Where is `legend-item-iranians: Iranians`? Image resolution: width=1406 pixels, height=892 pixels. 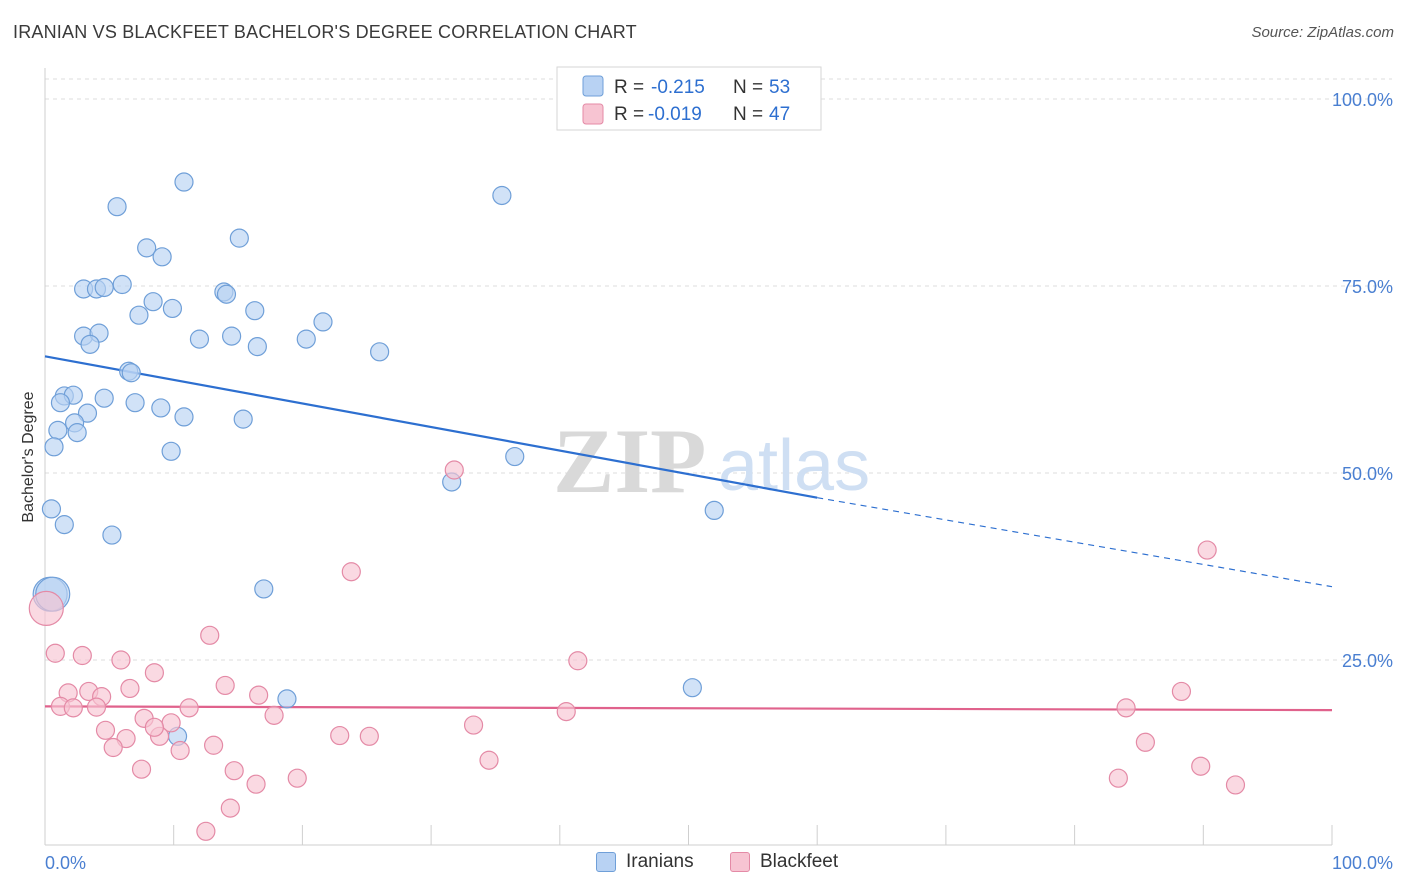
legend-item-iranians: Iranians is located at coordinates (645, 862).